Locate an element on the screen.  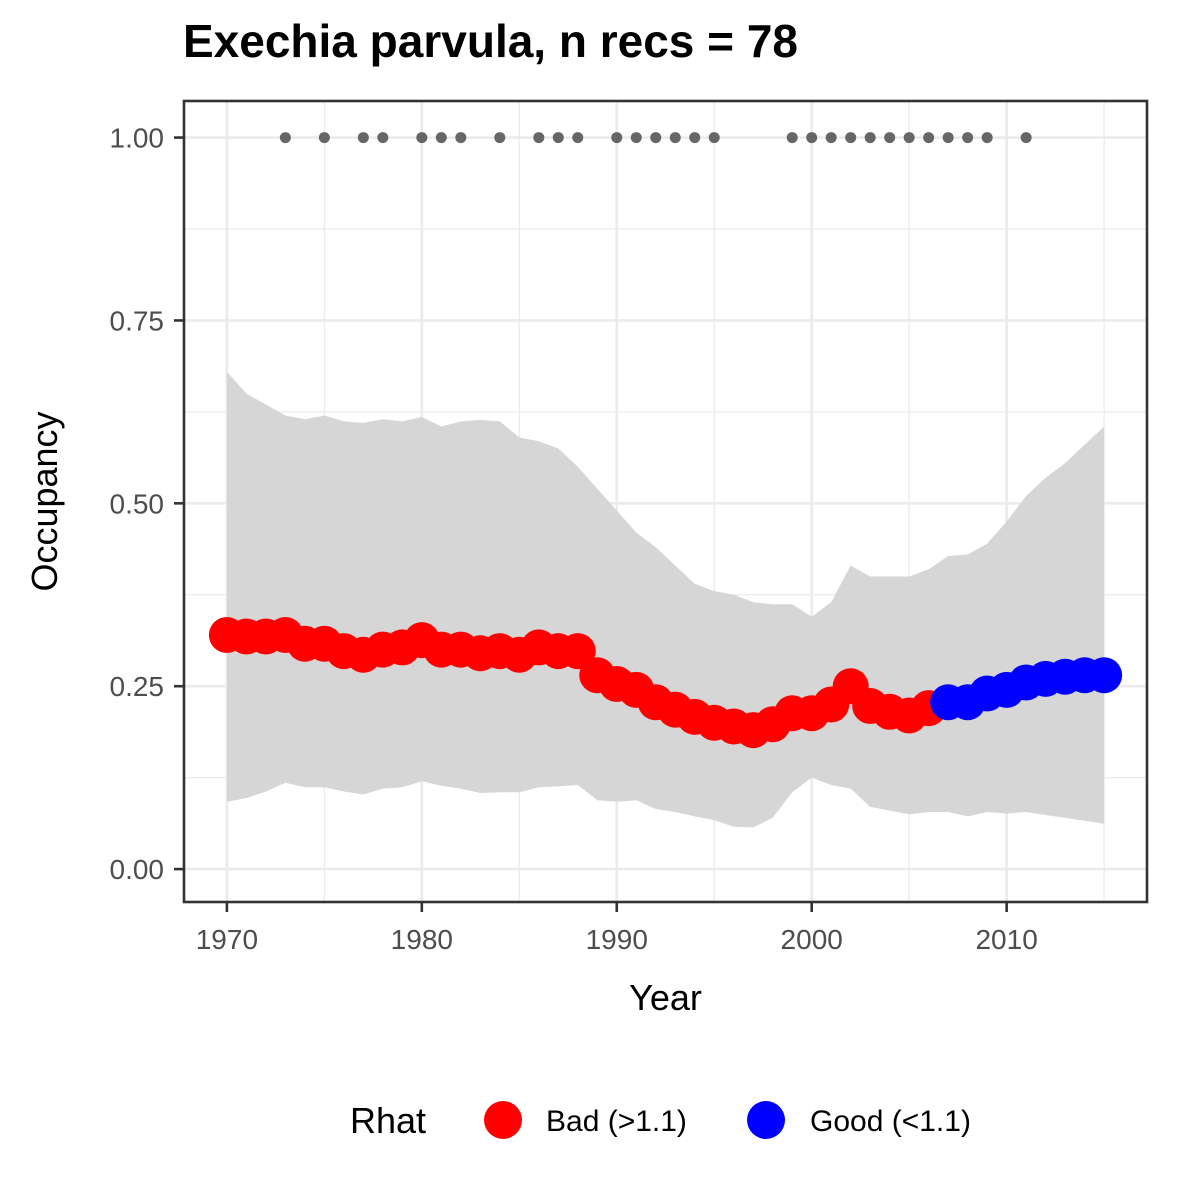
legend-title: Rhat is located at coordinates (388, 1120).